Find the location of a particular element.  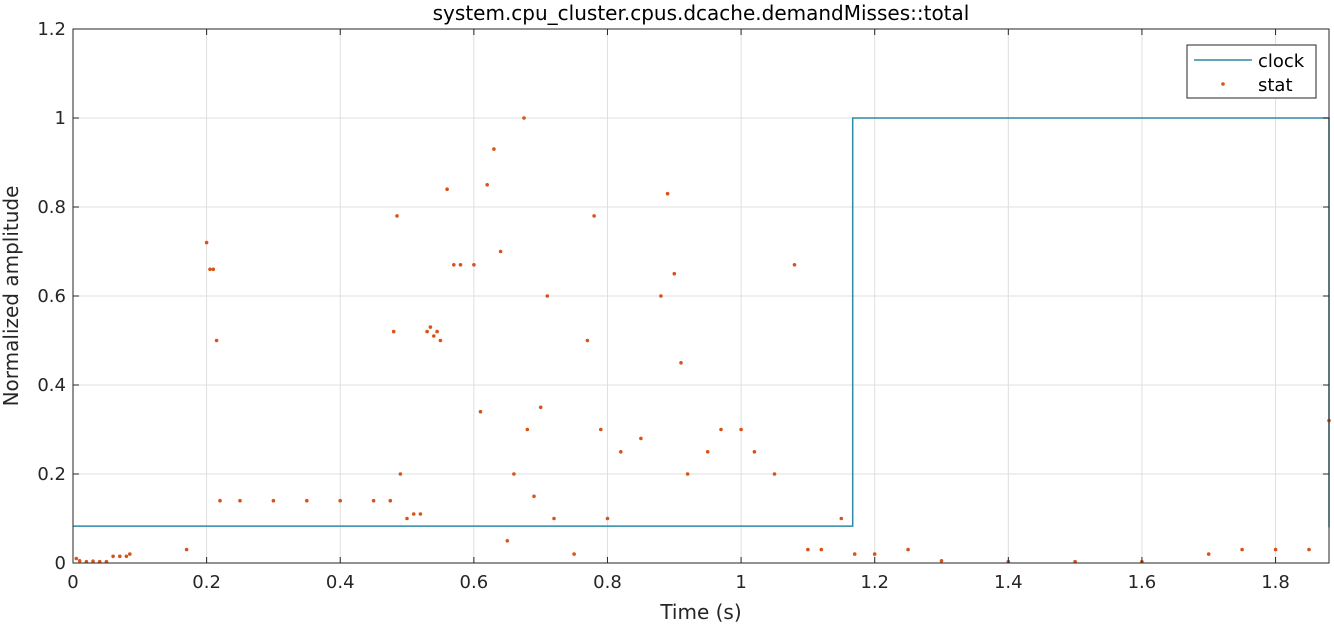

x-tick-label: 1.4 is located at coordinates (1008, 582).